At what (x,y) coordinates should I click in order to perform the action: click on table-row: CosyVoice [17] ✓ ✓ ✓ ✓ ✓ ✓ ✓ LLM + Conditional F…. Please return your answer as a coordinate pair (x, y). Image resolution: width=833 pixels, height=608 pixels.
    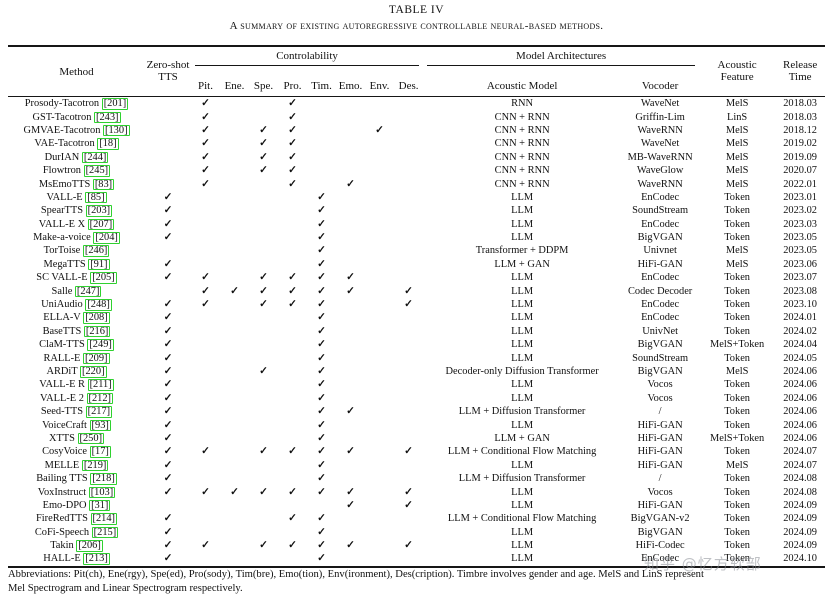
    Looking at the image, I should click on (416, 451).